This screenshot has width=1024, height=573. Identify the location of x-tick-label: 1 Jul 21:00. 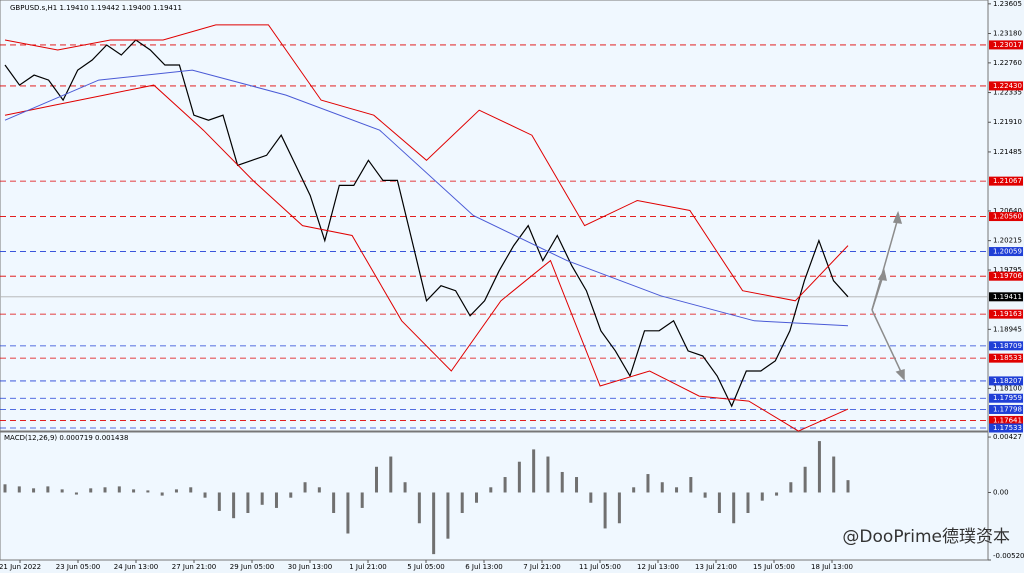
(368, 567).